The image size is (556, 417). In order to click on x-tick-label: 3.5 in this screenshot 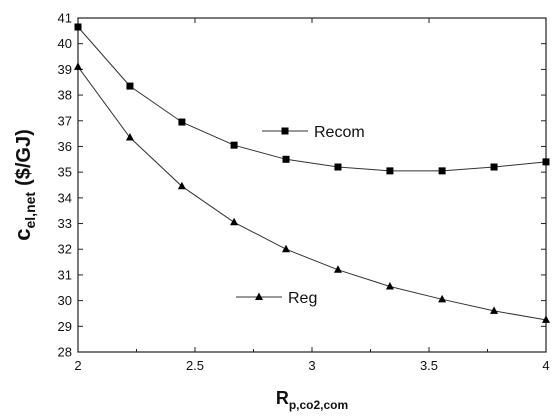, I will do `click(429, 365)`.